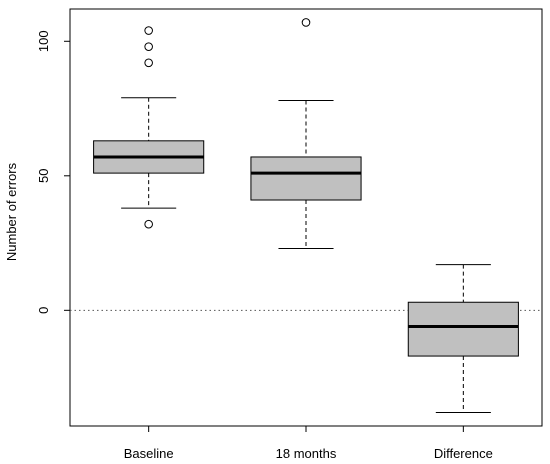 The image size is (550, 464). I want to click on box-difference, so click(463, 339).